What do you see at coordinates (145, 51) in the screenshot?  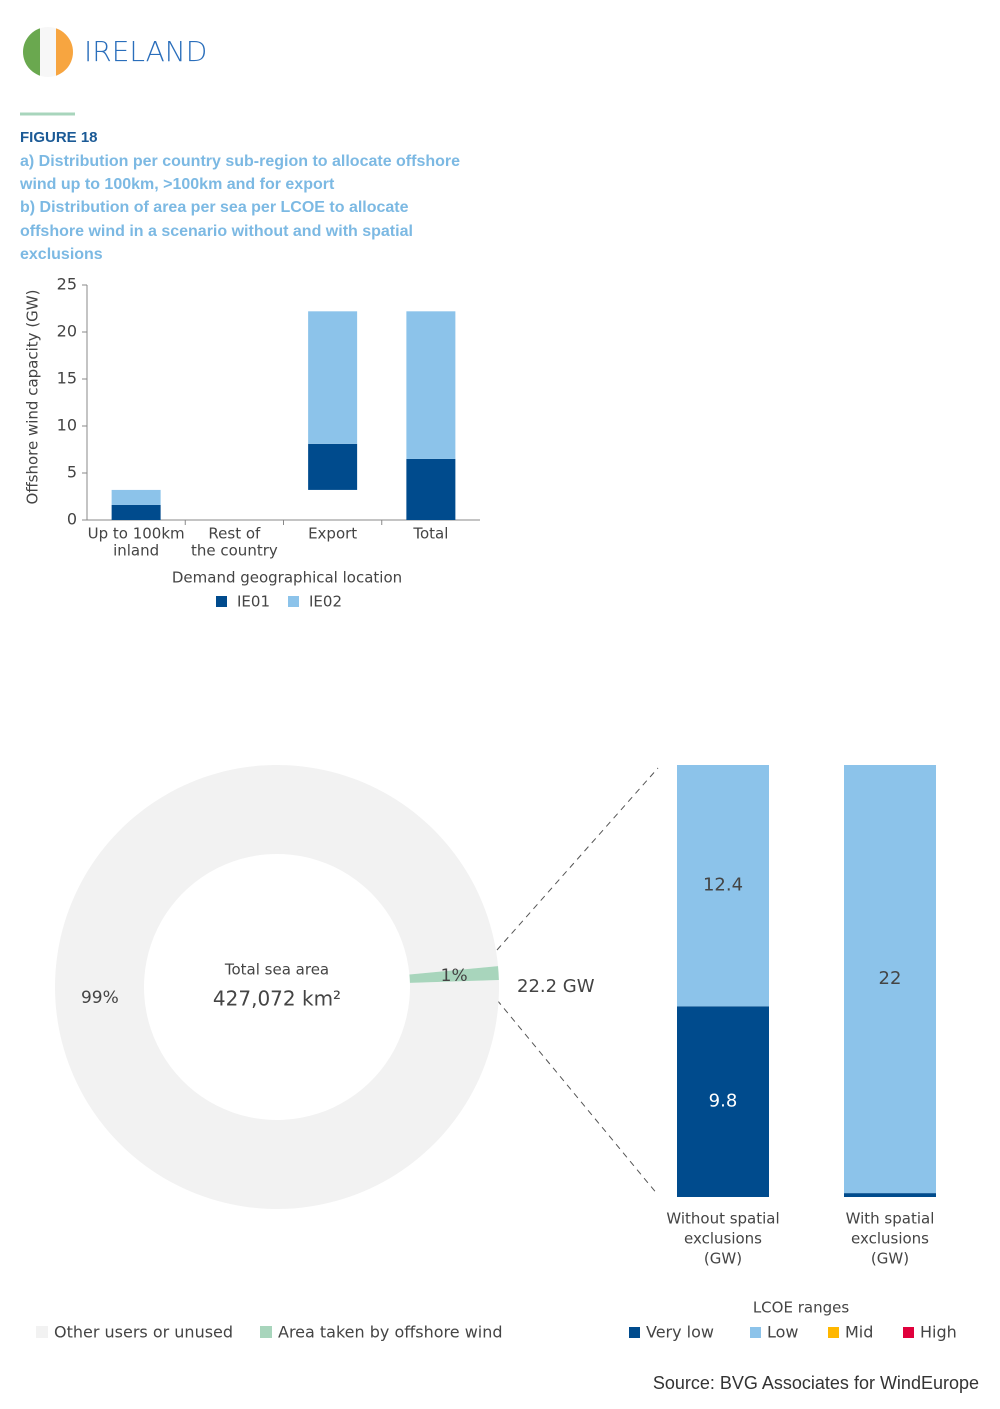 I see `page-title: IRELAND` at bounding box center [145, 51].